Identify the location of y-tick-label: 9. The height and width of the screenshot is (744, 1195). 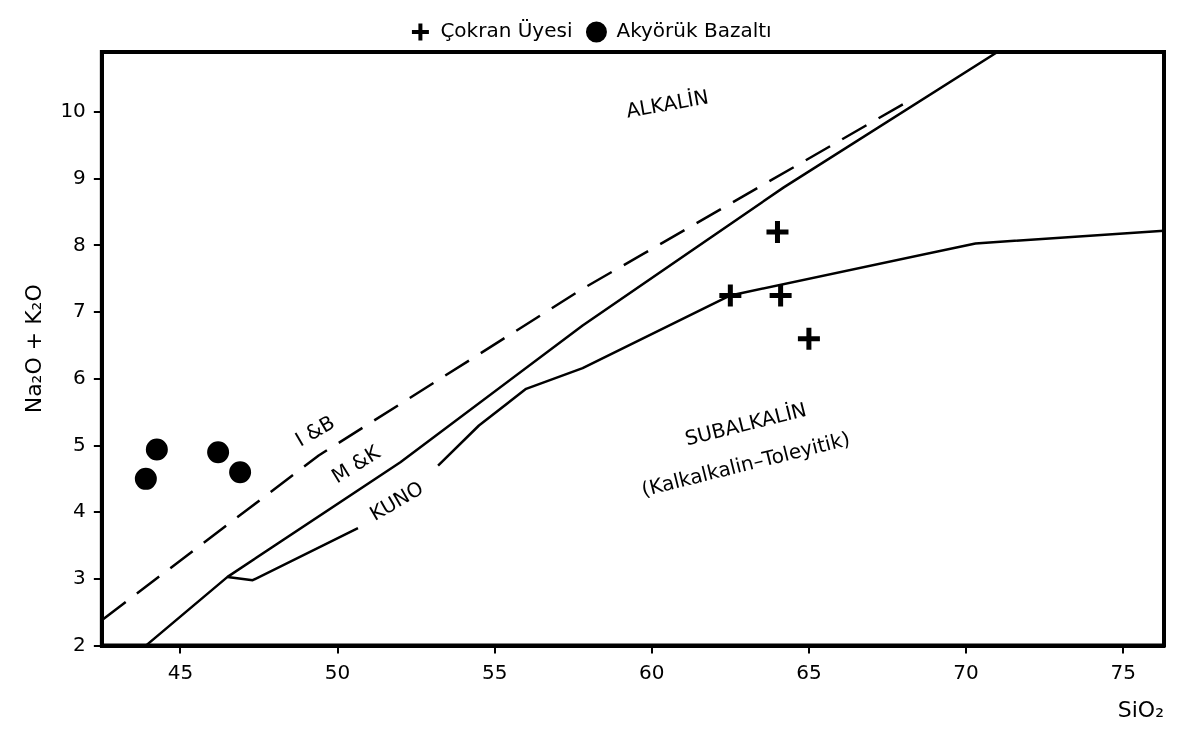
(79, 176).